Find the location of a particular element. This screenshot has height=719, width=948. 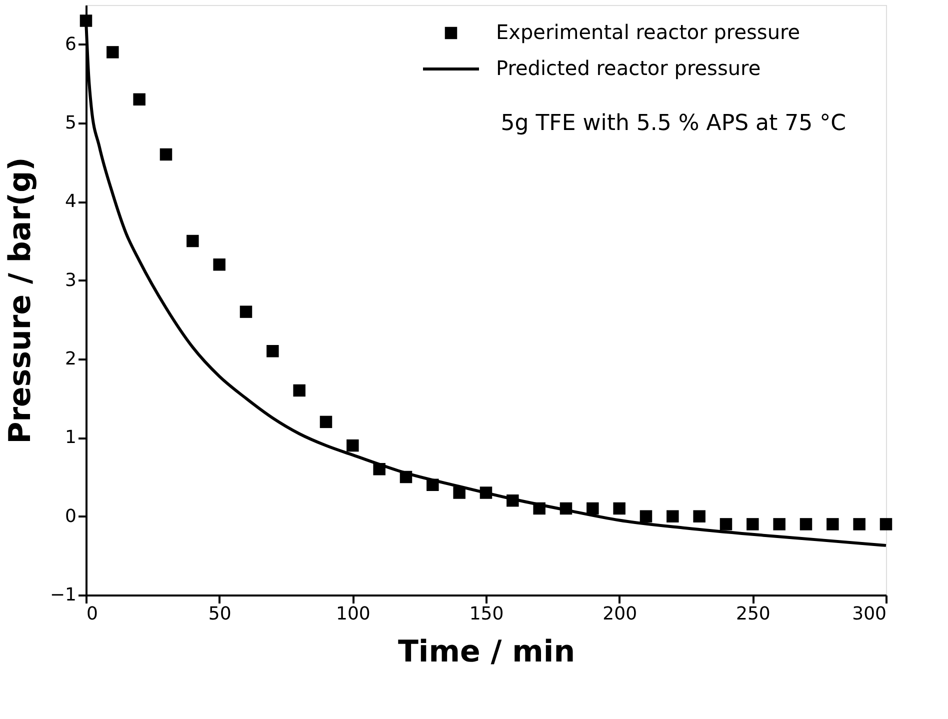

x-tick-label: 100 is located at coordinates (353, 614).